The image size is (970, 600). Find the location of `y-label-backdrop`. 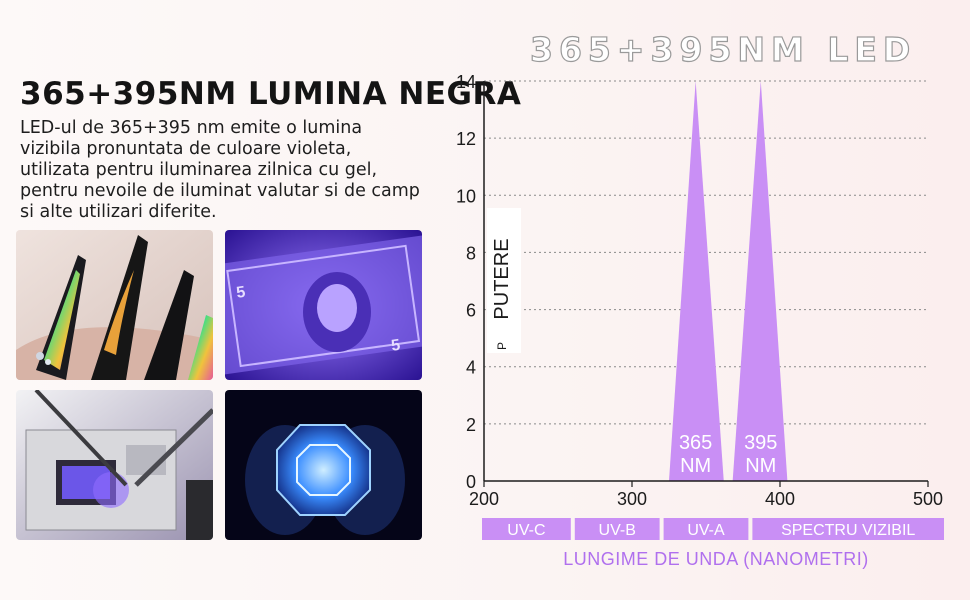

y-label-backdrop is located at coordinates (504, 280).